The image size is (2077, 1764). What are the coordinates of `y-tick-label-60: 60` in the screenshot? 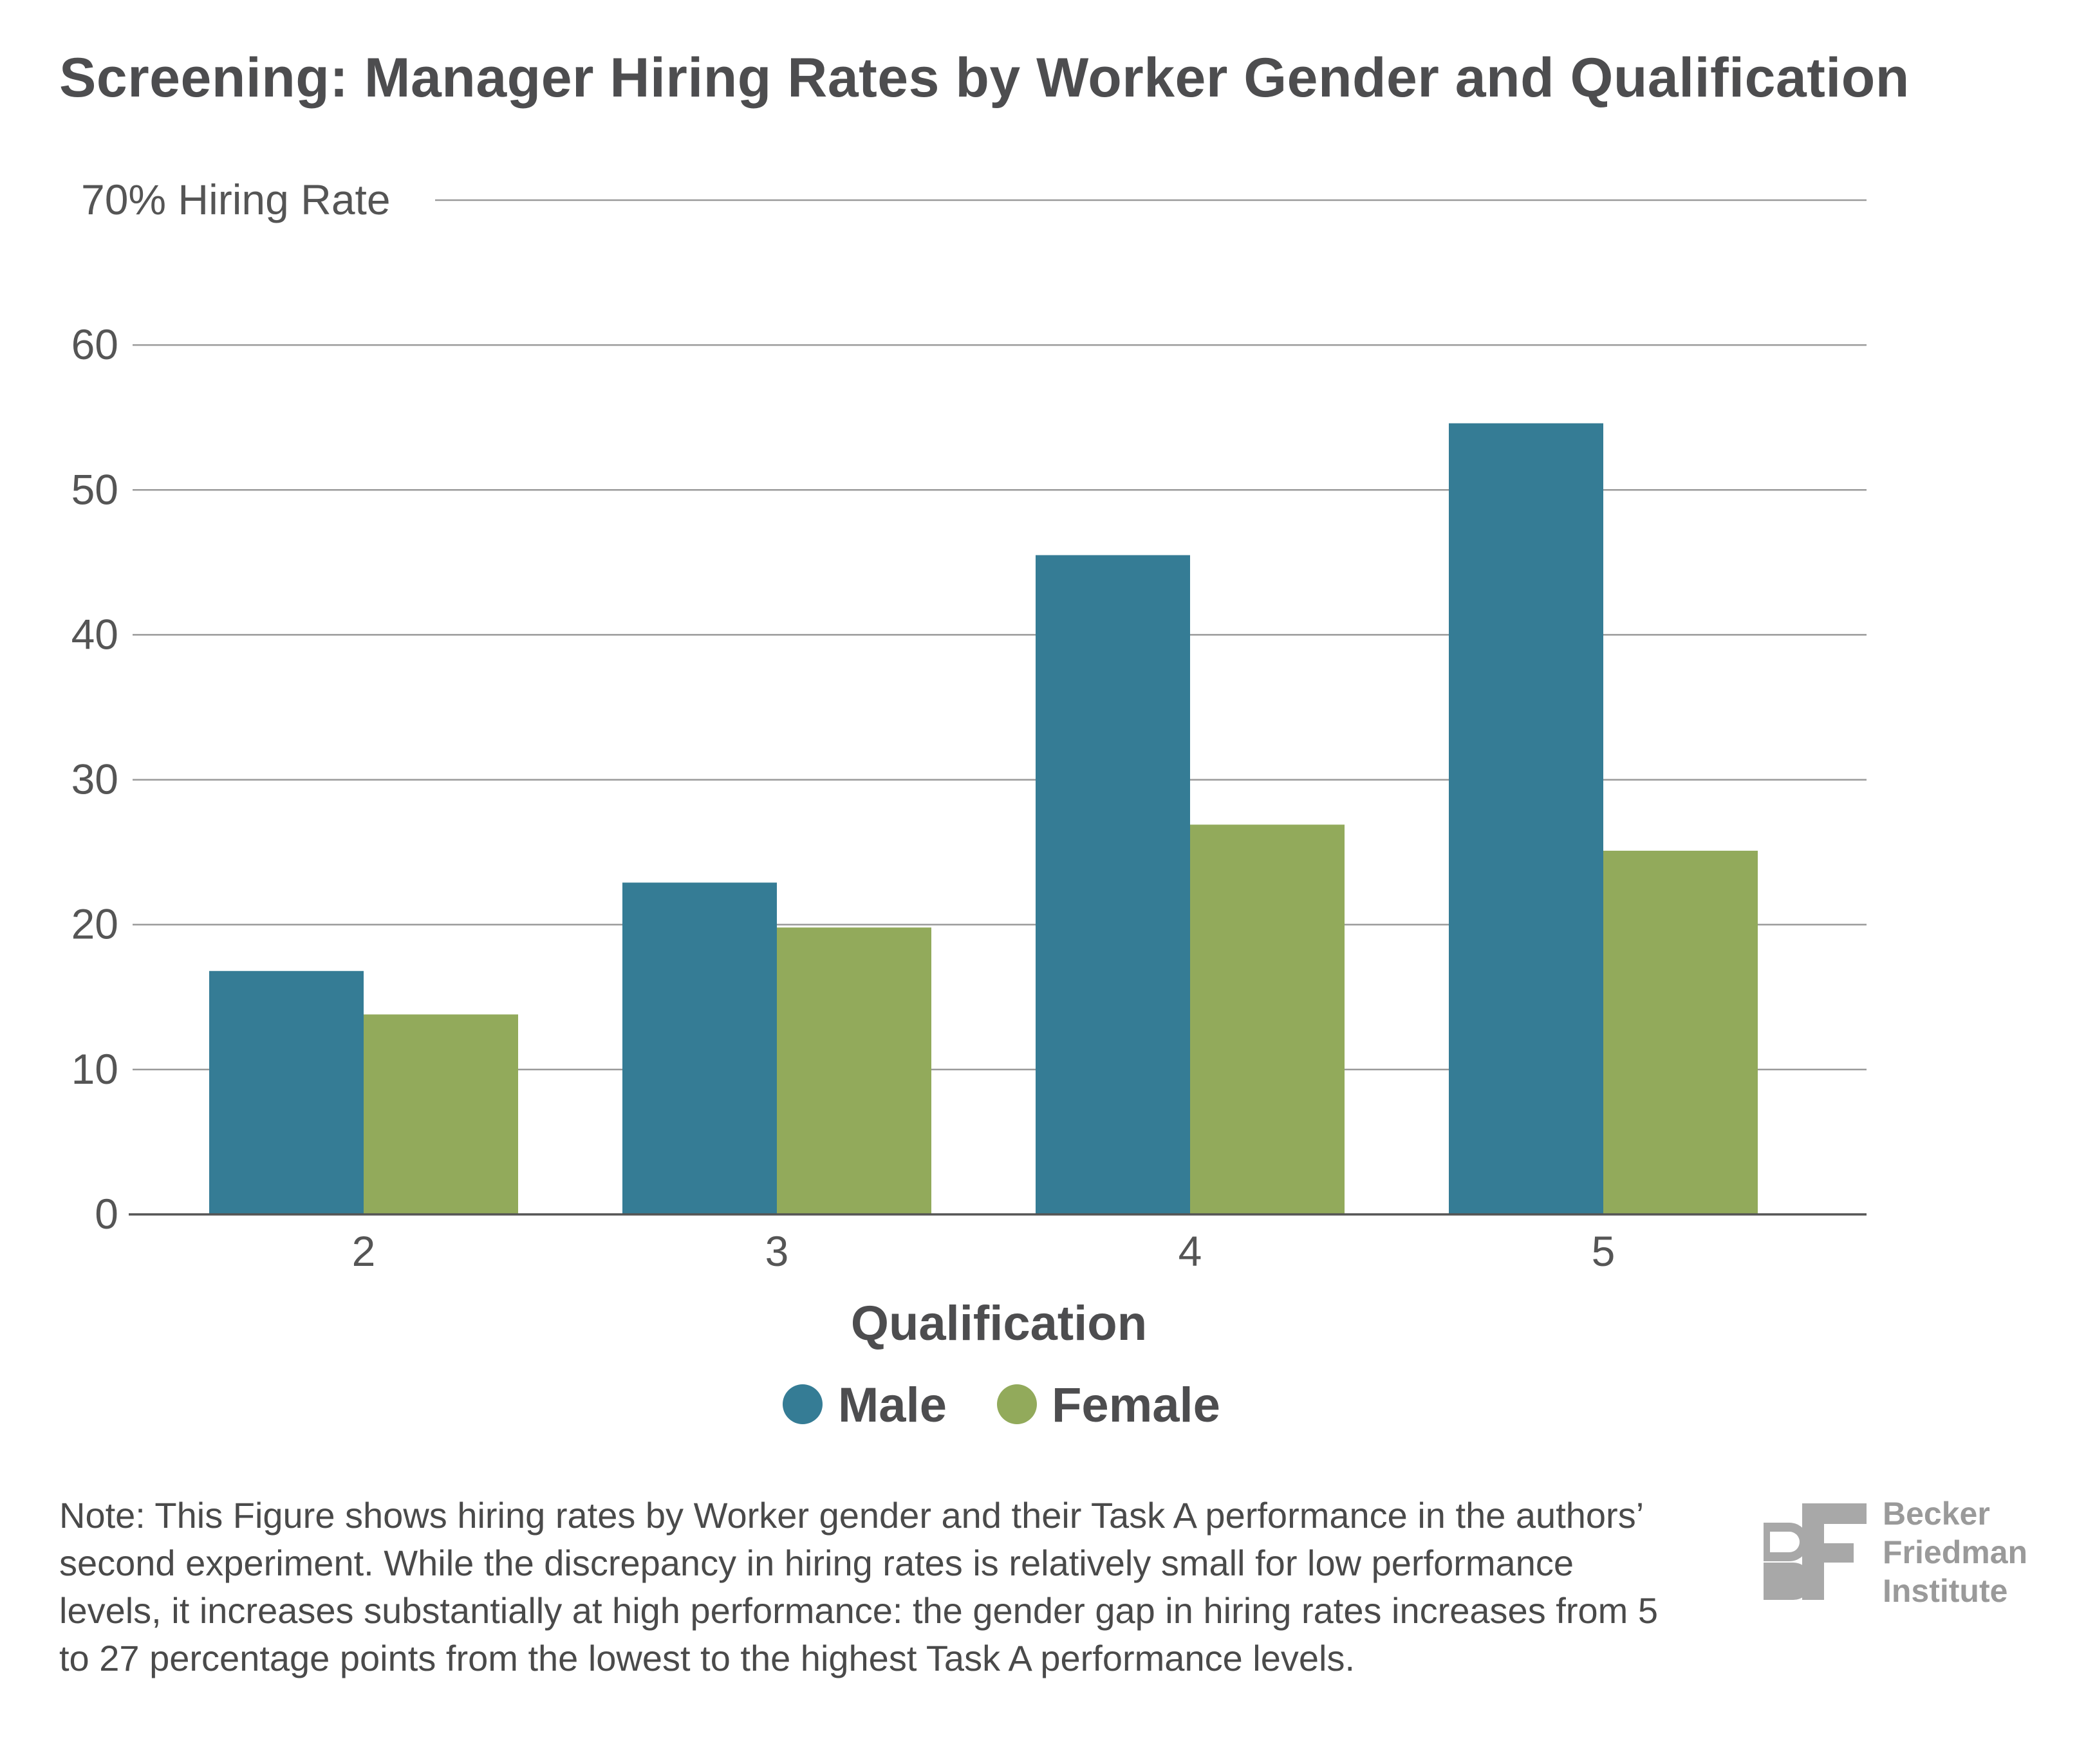 It's located at (94, 344).